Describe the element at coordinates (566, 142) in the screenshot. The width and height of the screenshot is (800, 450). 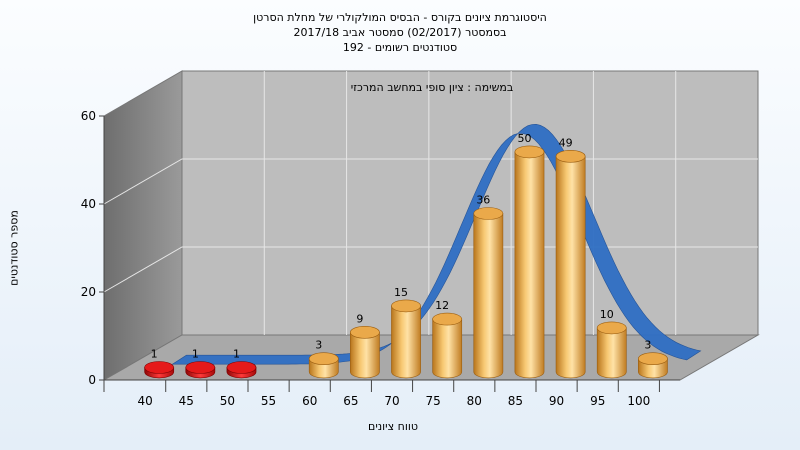
I see `bar-value-label: 49` at that location.